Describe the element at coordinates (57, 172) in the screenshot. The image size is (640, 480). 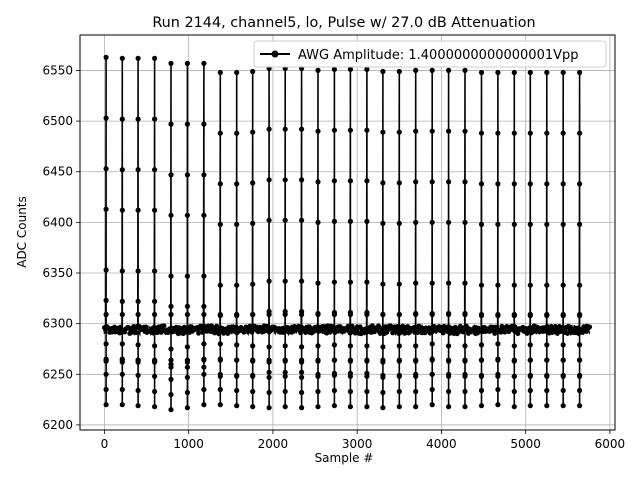
I see `y-tick-label: 6450` at that location.